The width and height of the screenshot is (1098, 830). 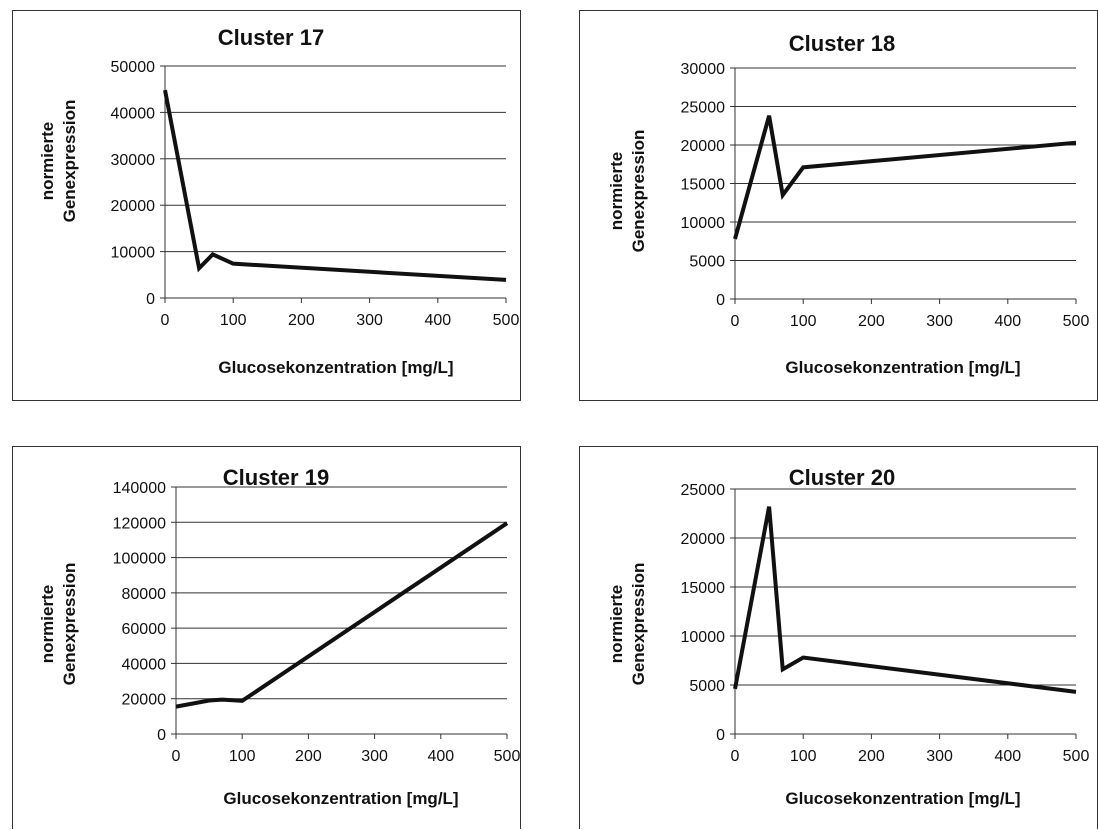 What do you see at coordinates (144, 594) in the screenshot?
I see `y-tick-label: 80000` at bounding box center [144, 594].